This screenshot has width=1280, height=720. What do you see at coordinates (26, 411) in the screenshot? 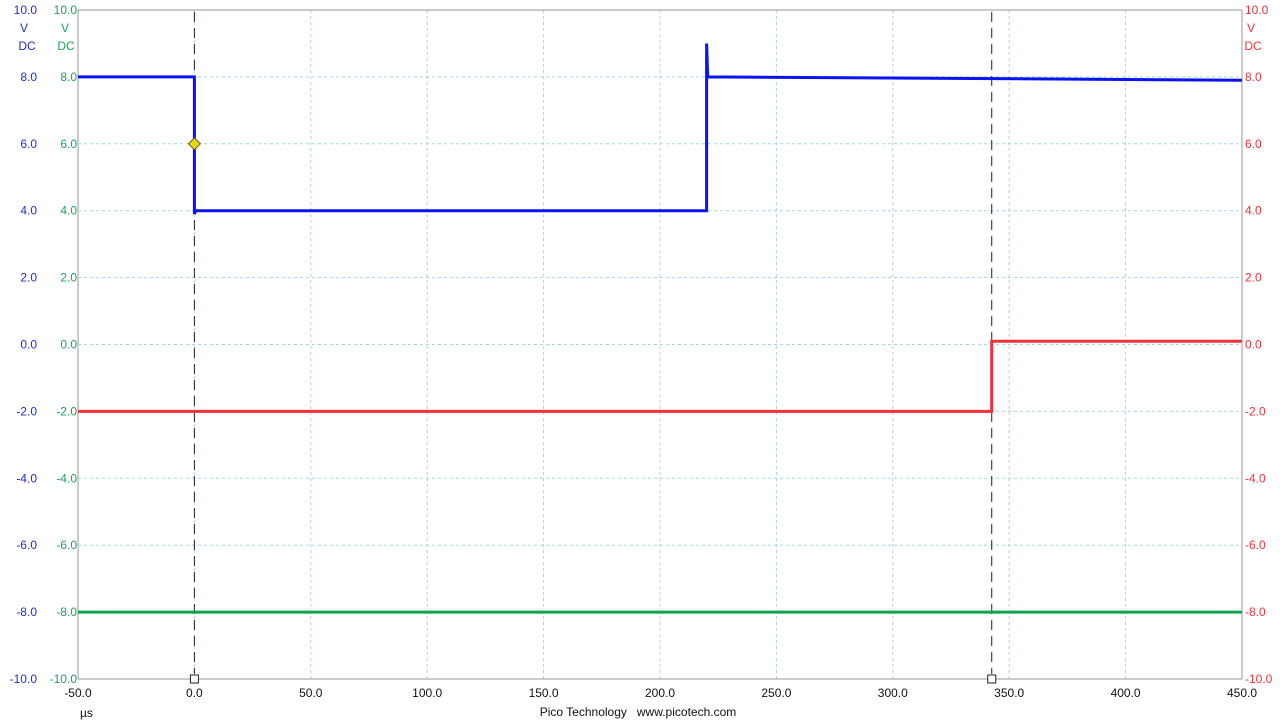
I see `blue-tick-label: -2.0` at bounding box center [26, 411].